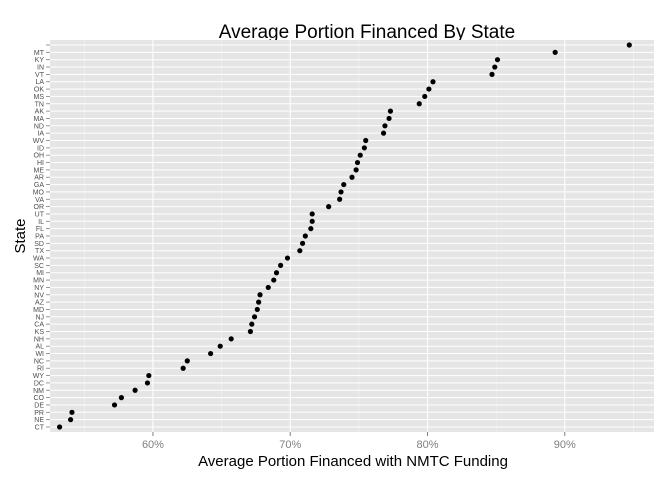 This screenshot has height=480, width=672. What do you see at coordinates (565, 445) in the screenshot?
I see `x-tick-label: 90%` at bounding box center [565, 445].